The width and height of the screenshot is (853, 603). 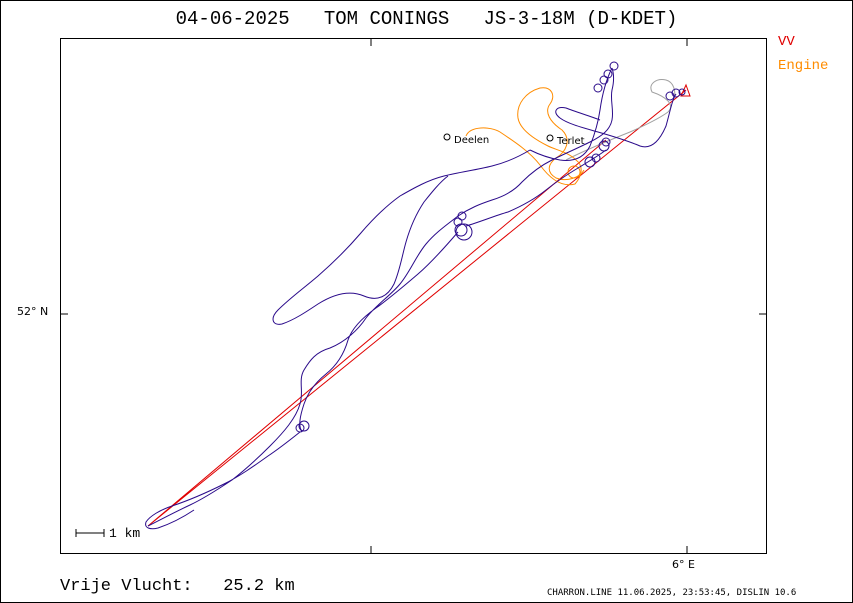 I want to click on deelen-marker, so click(x=447, y=137).